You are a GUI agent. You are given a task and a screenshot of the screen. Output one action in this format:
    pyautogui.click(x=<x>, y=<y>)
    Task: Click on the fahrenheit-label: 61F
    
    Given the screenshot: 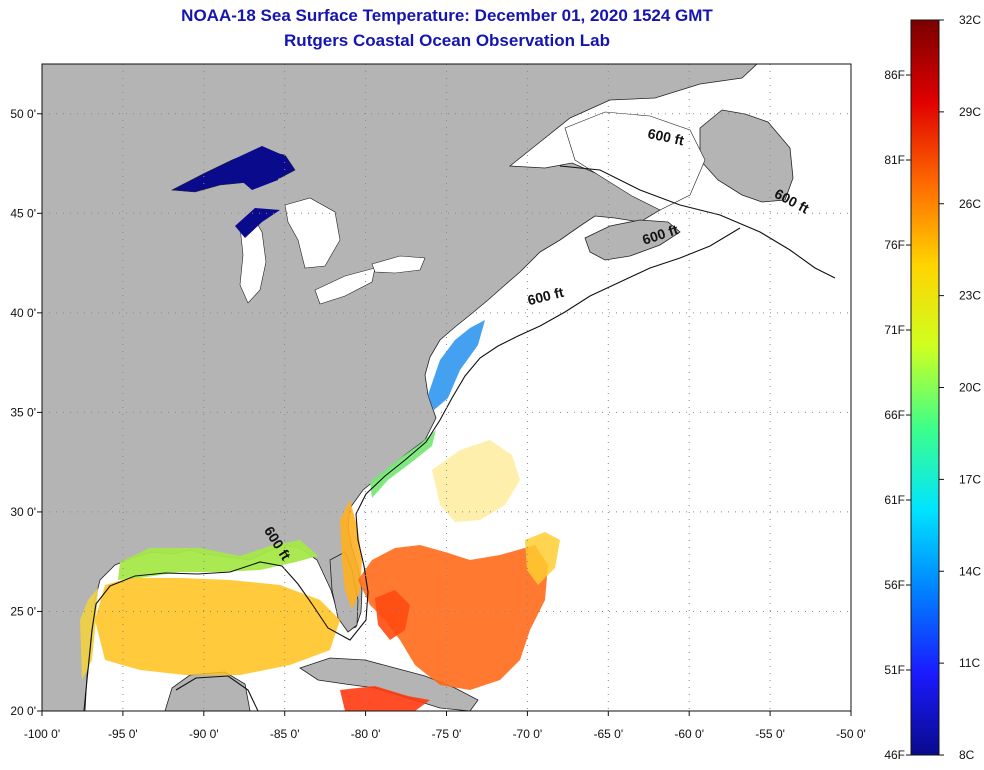 What is the action you would take?
    pyautogui.click(x=894, y=500)
    